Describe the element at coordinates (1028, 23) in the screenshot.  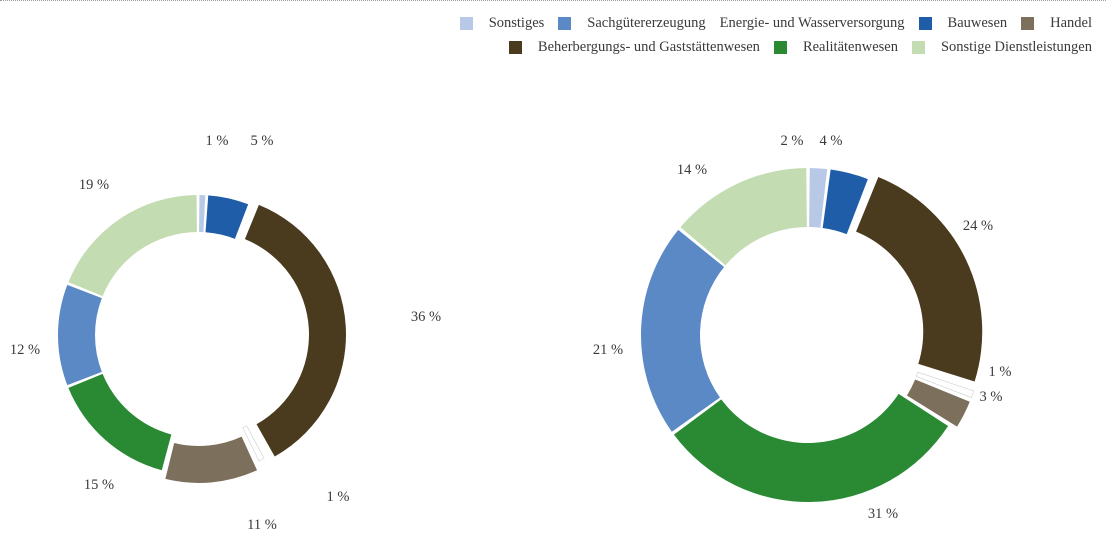
I see `legend-swatch-handel` at that location.